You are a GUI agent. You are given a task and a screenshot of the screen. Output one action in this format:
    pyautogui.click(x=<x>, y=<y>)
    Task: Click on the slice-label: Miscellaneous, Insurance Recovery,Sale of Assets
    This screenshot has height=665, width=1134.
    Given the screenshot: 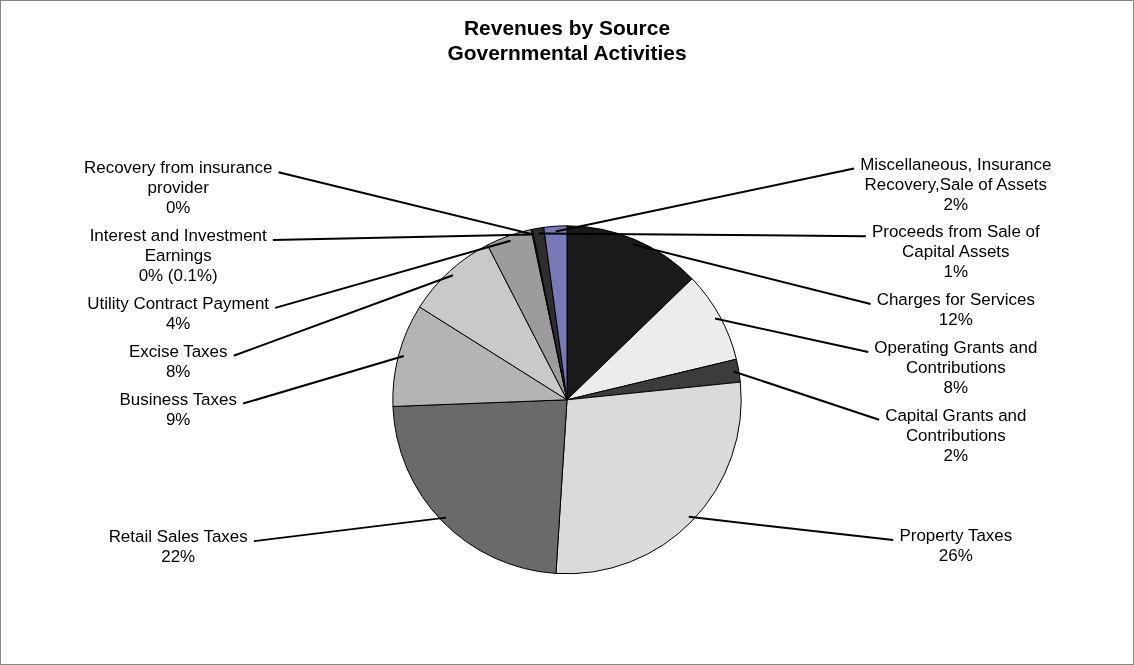 What is the action you would take?
    pyautogui.click(x=956, y=174)
    